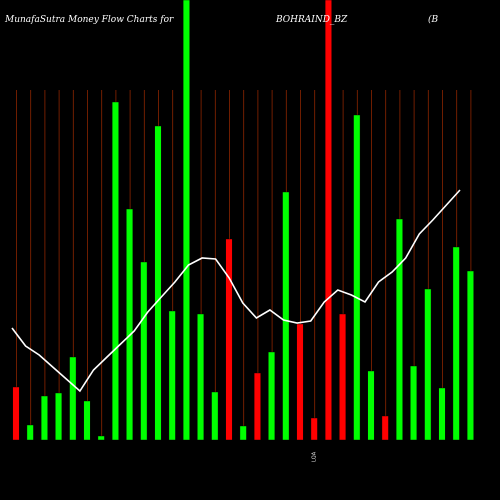  Describe the element at coordinates (89, 20) in the screenshot. I see `chart-title: MunafaSutra Money Flow Charts for` at that location.